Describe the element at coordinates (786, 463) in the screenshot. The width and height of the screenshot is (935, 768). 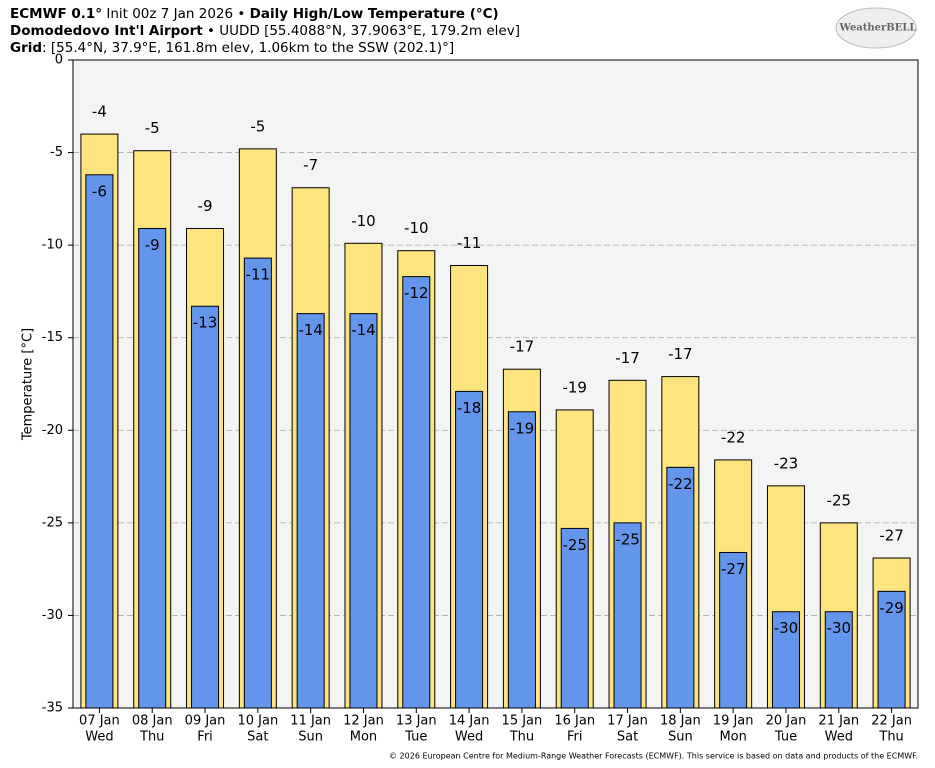
I see `value-label: -23` at that location.